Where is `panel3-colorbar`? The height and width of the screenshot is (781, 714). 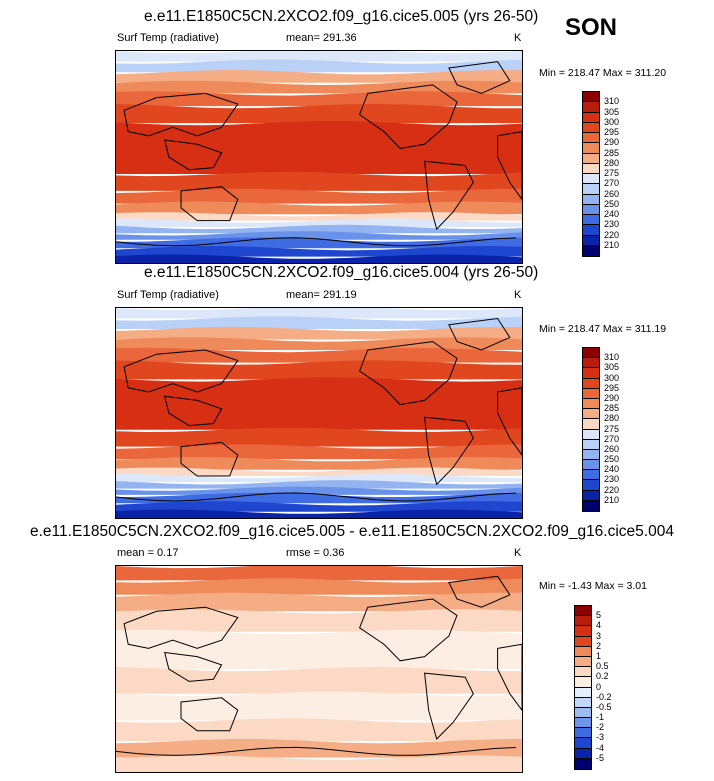 panel3-colorbar is located at coordinates (583, 687).